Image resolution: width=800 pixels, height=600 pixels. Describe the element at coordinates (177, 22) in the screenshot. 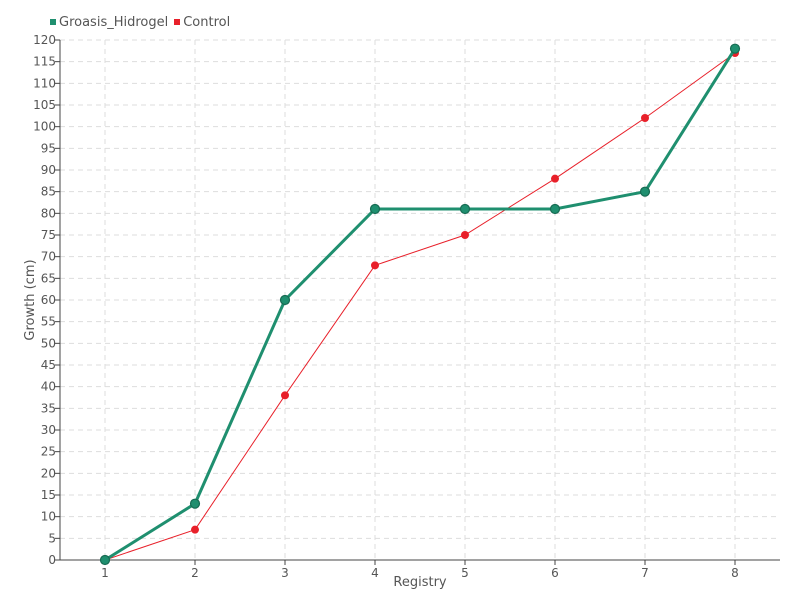

I see `legend-swatch-control` at that location.